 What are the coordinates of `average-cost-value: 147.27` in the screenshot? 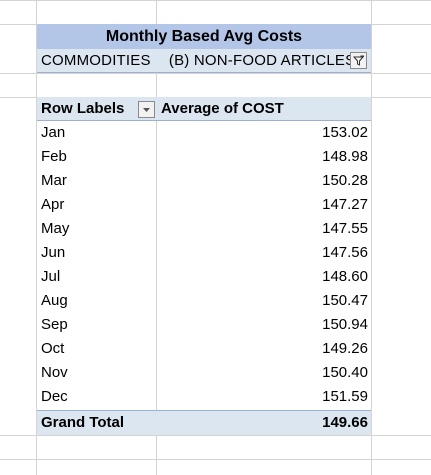 It's located at (345, 204).